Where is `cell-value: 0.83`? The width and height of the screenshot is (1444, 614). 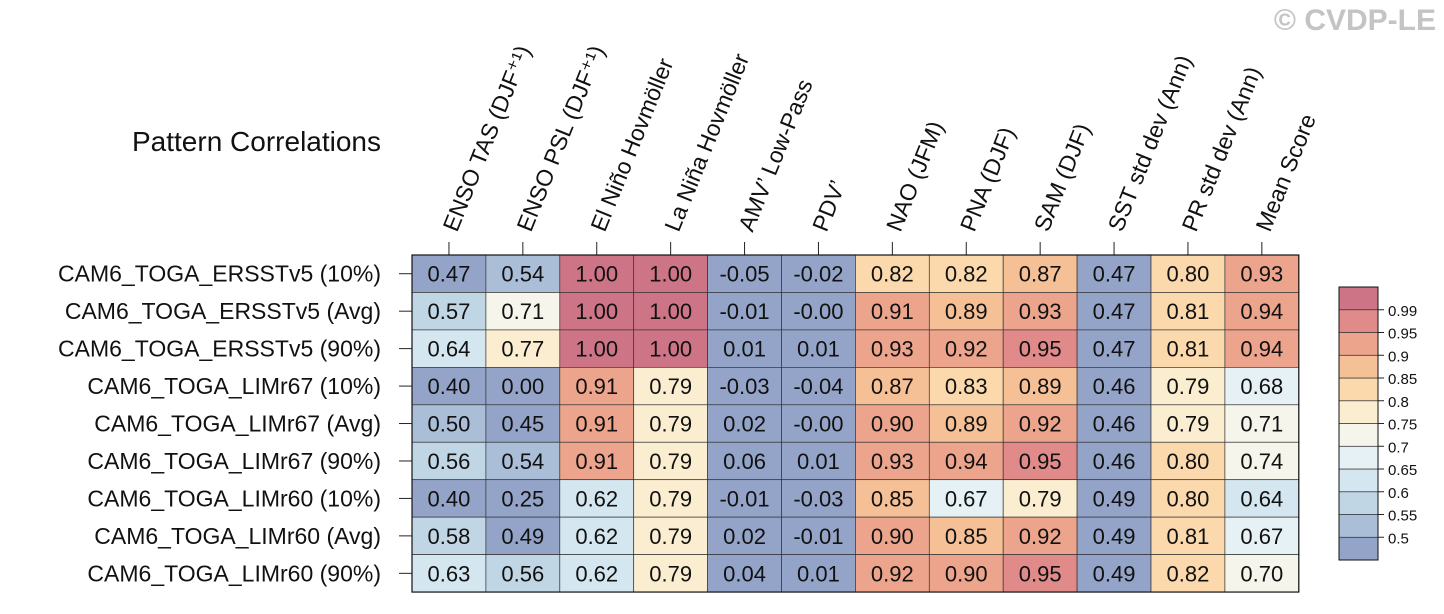 cell-value: 0.83 is located at coordinates (966, 386).